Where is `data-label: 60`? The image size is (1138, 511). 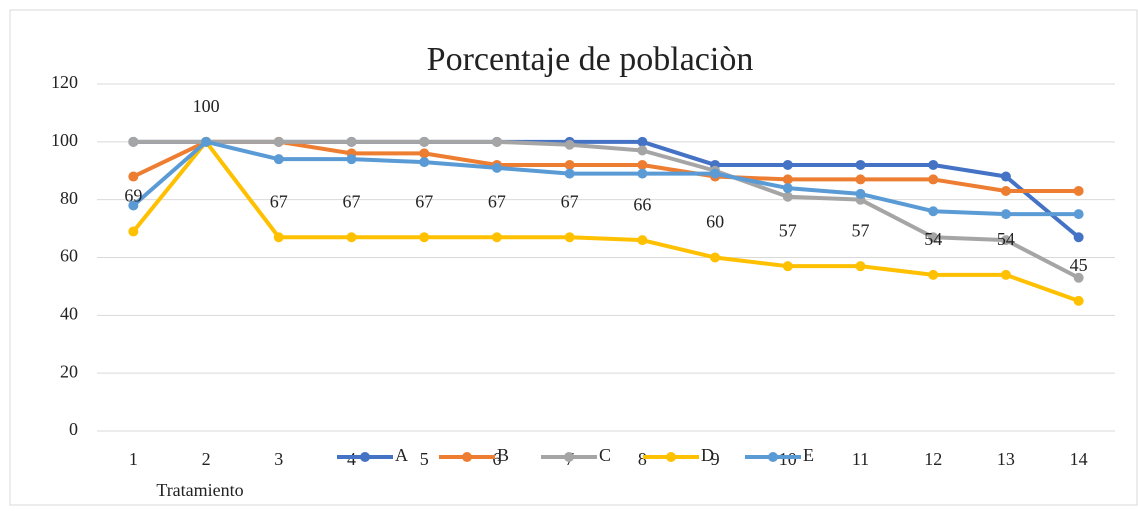
data-label: 60 is located at coordinates (715, 222).